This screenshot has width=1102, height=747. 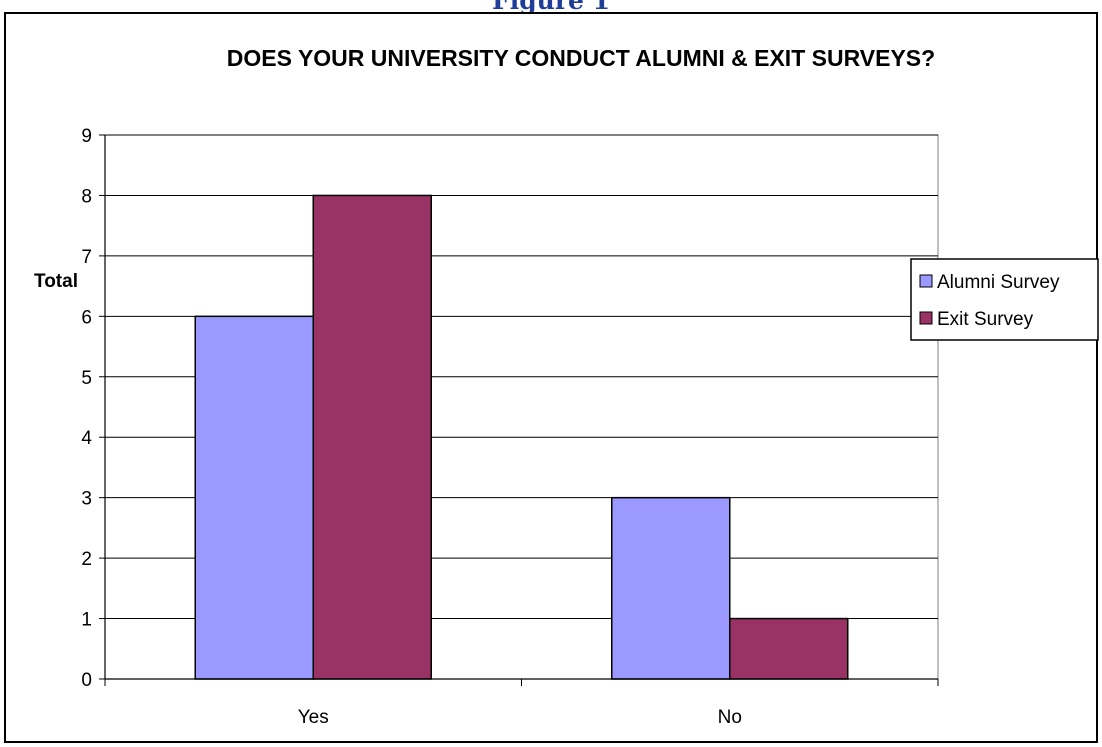 I want to click on y-tick-label-8: 8, so click(x=86, y=196).